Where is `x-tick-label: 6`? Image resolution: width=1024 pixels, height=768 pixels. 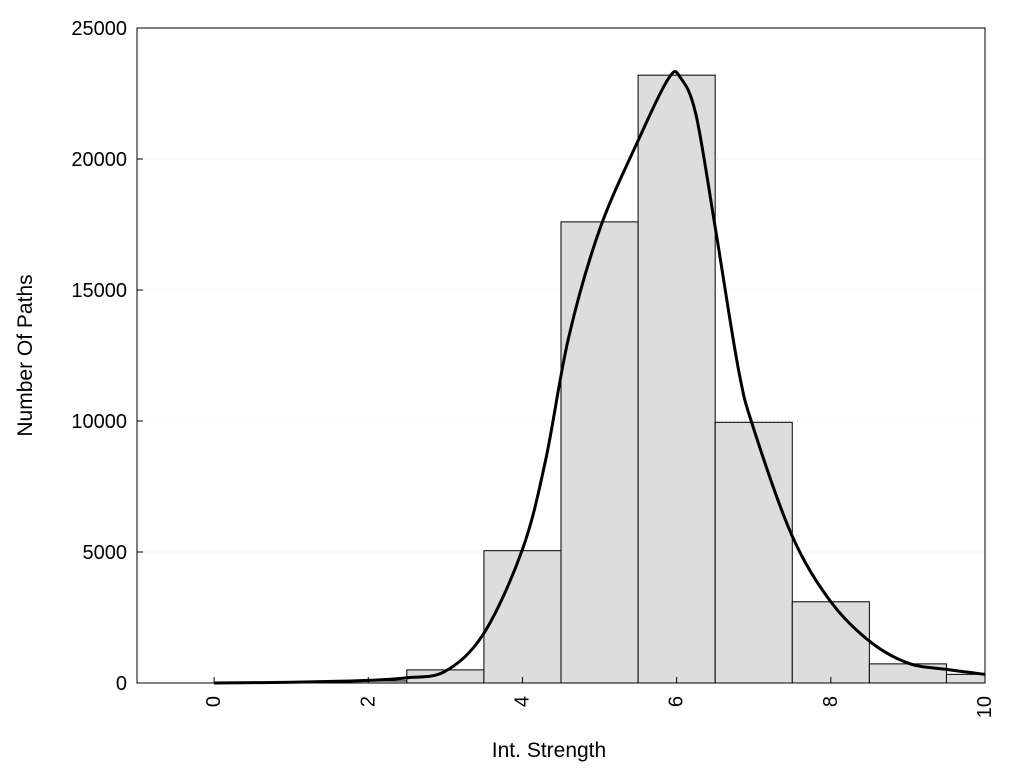 x-tick-label: 6 is located at coordinates (677, 701).